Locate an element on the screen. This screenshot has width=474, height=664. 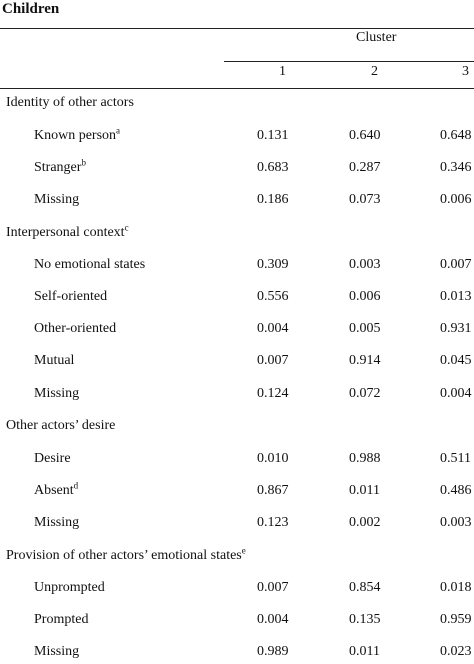
table-row: Missing 0.186 0.073 0.006 is located at coordinates (237, 202).